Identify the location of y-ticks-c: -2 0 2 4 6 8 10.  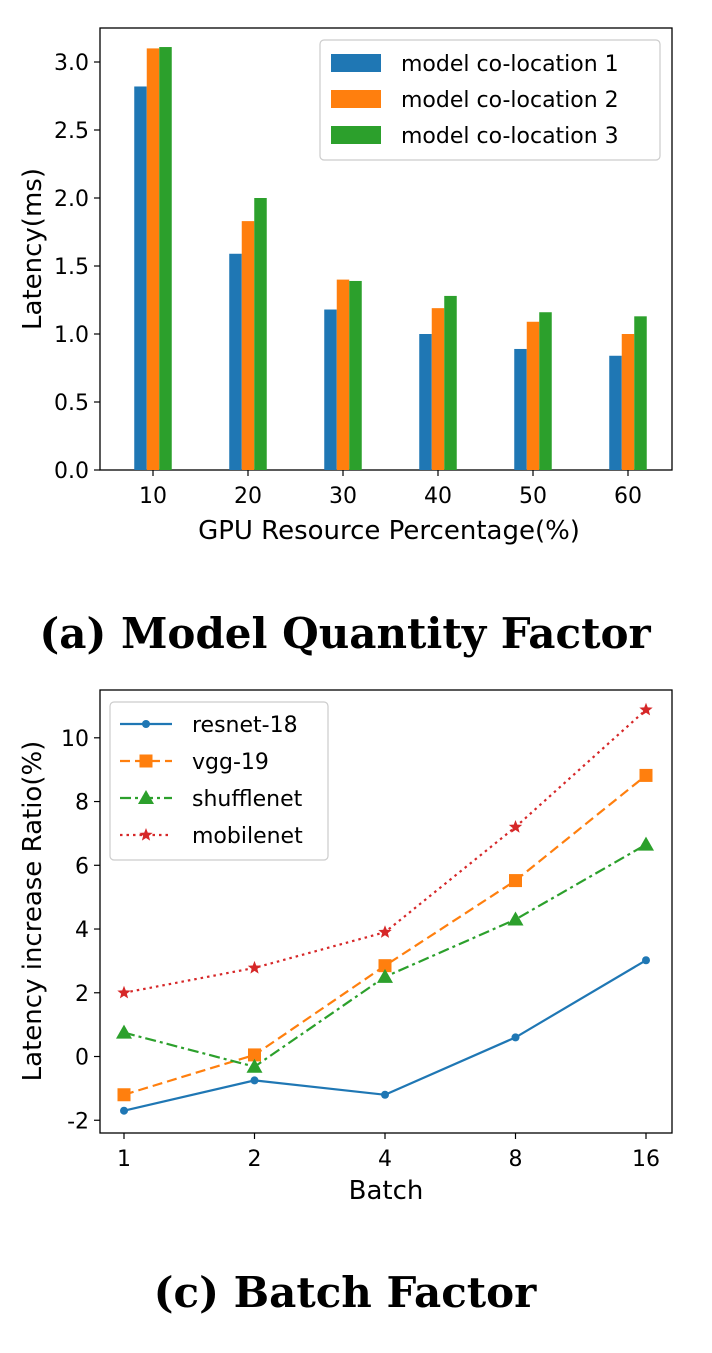
(80, 930).